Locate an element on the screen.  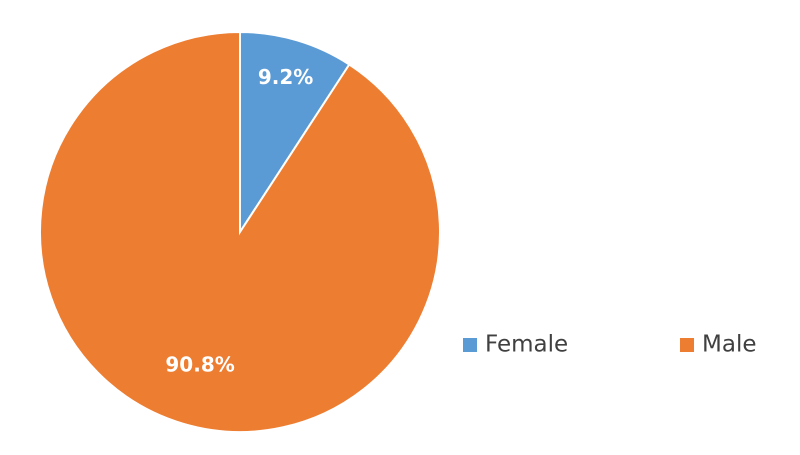
data-label: 9.2% is located at coordinates (285, 77).